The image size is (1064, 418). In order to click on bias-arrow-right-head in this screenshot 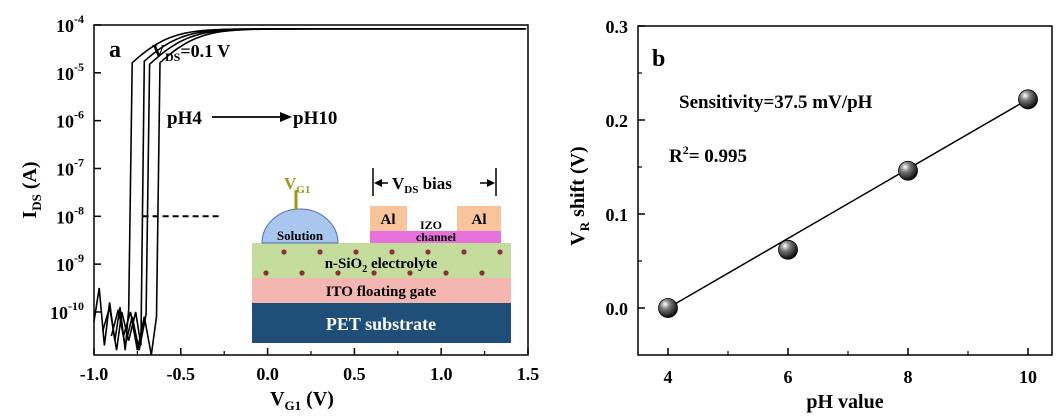, I will do `click(491, 183)`.